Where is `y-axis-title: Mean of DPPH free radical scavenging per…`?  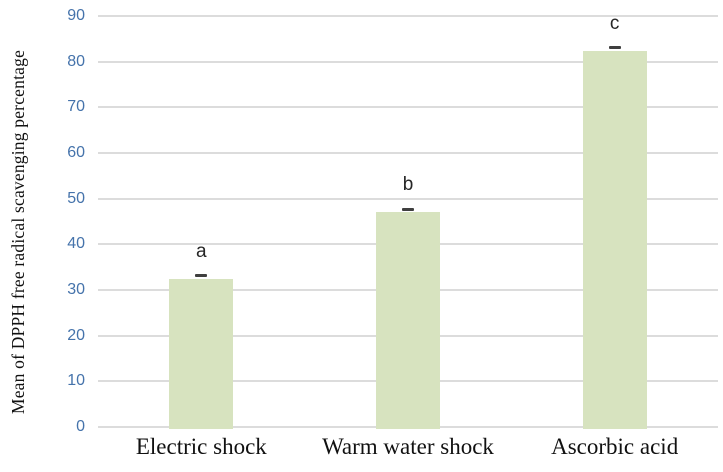 y-axis-title: Mean of DPPH free radical scavenging per… is located at coordinates (18, 232).